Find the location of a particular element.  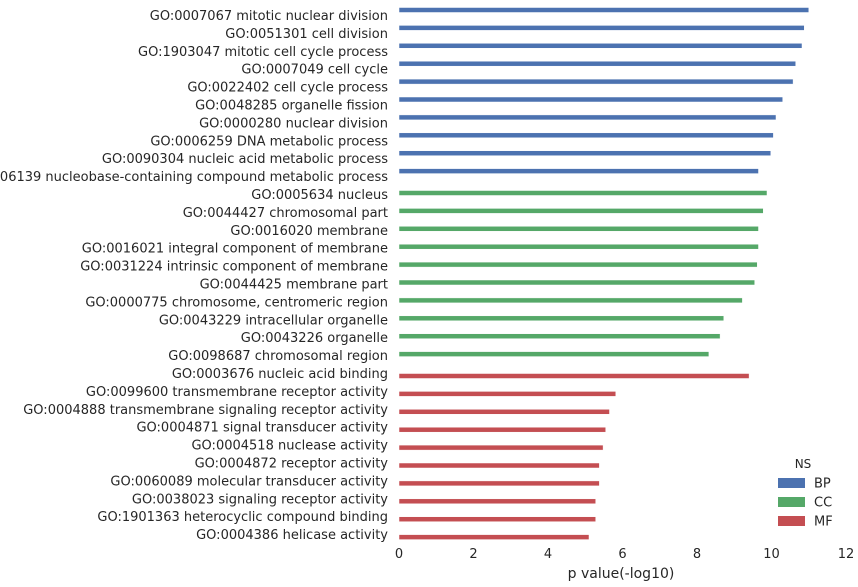

x-tick-label: 4 is located at coordinates (548, 554).